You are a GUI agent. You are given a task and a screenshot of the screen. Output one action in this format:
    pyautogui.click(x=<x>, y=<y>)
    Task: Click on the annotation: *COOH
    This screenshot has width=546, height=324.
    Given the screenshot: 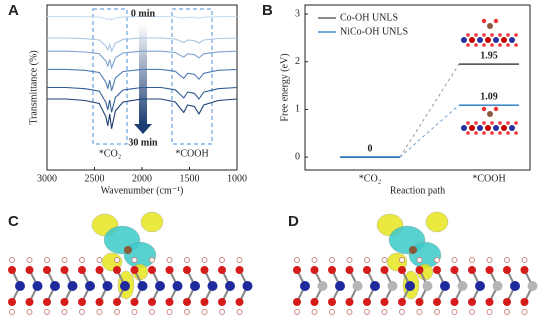 What is the action you would take?
    pyautogui.click(x=191, y=153)
    